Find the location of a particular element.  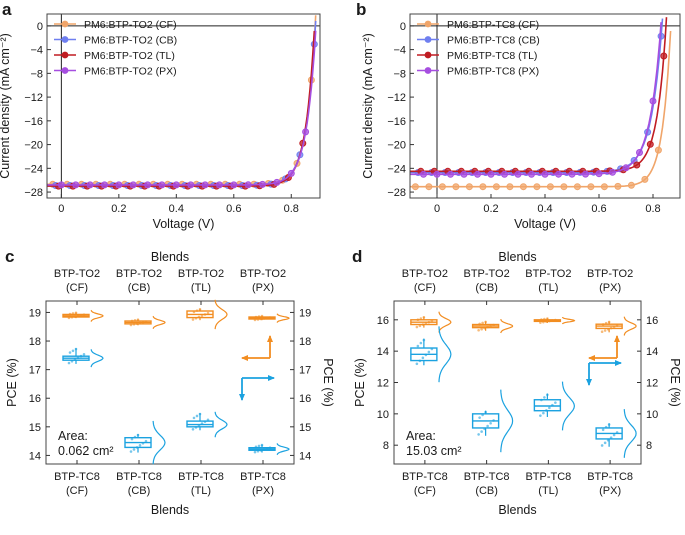

top-category-sublabel: (CF) is located at coordinates (425, 288).